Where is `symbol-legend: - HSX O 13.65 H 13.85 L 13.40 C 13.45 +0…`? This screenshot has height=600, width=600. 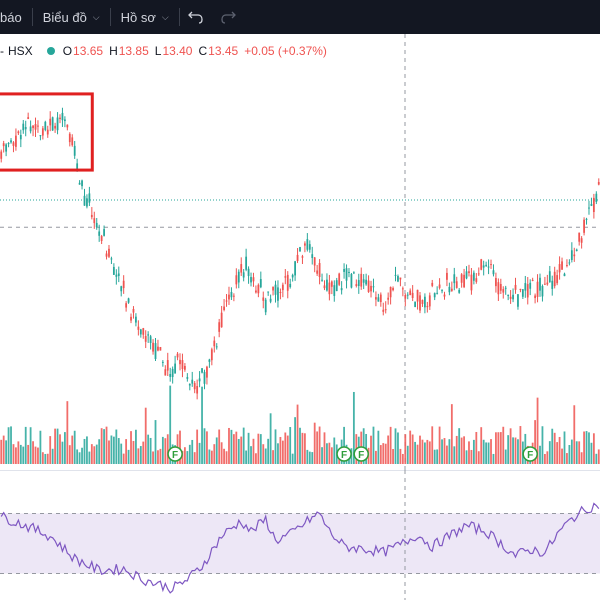 symbol-legend: - HSX O 13.65 H 13.85 L 13.40 C 13.45 +0… is located at coordinates (166, 51).